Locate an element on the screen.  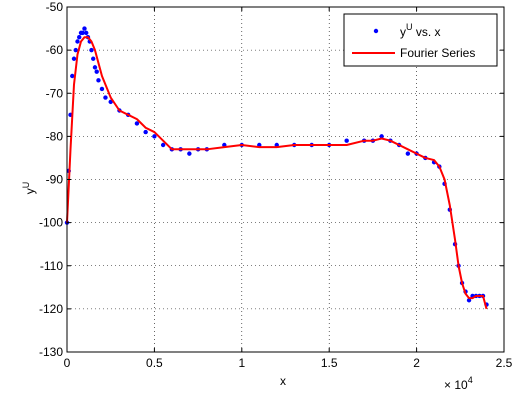
x-tick-labels: 0 0.5 1 1.5 2 2.5 is located at coordinates (288, 363).